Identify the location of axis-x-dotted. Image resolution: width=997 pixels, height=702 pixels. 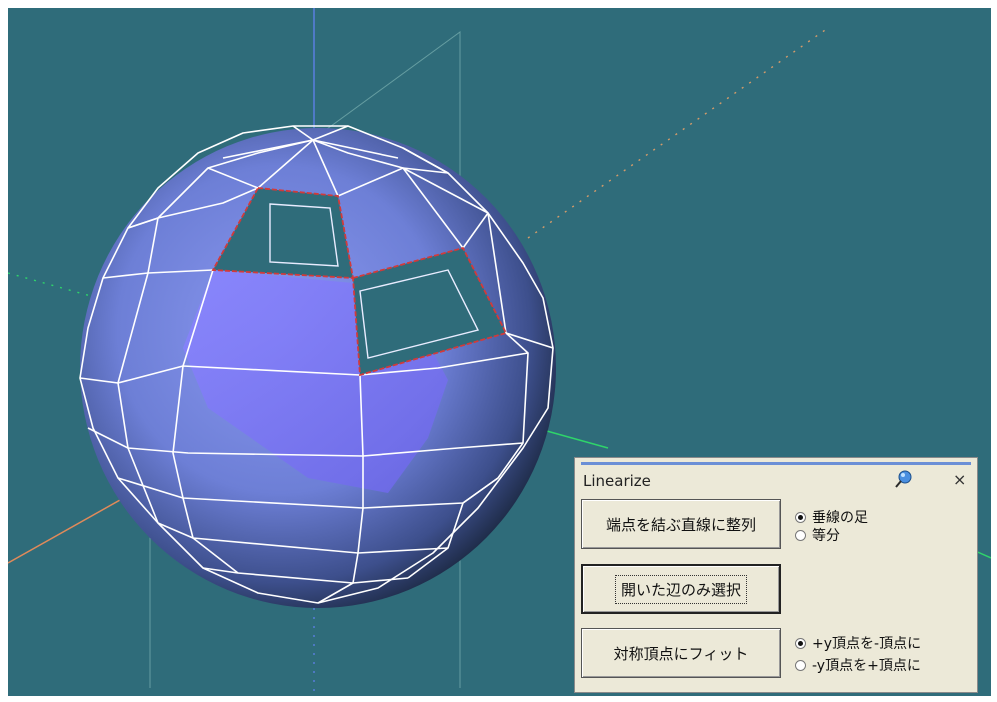
(678, 133).